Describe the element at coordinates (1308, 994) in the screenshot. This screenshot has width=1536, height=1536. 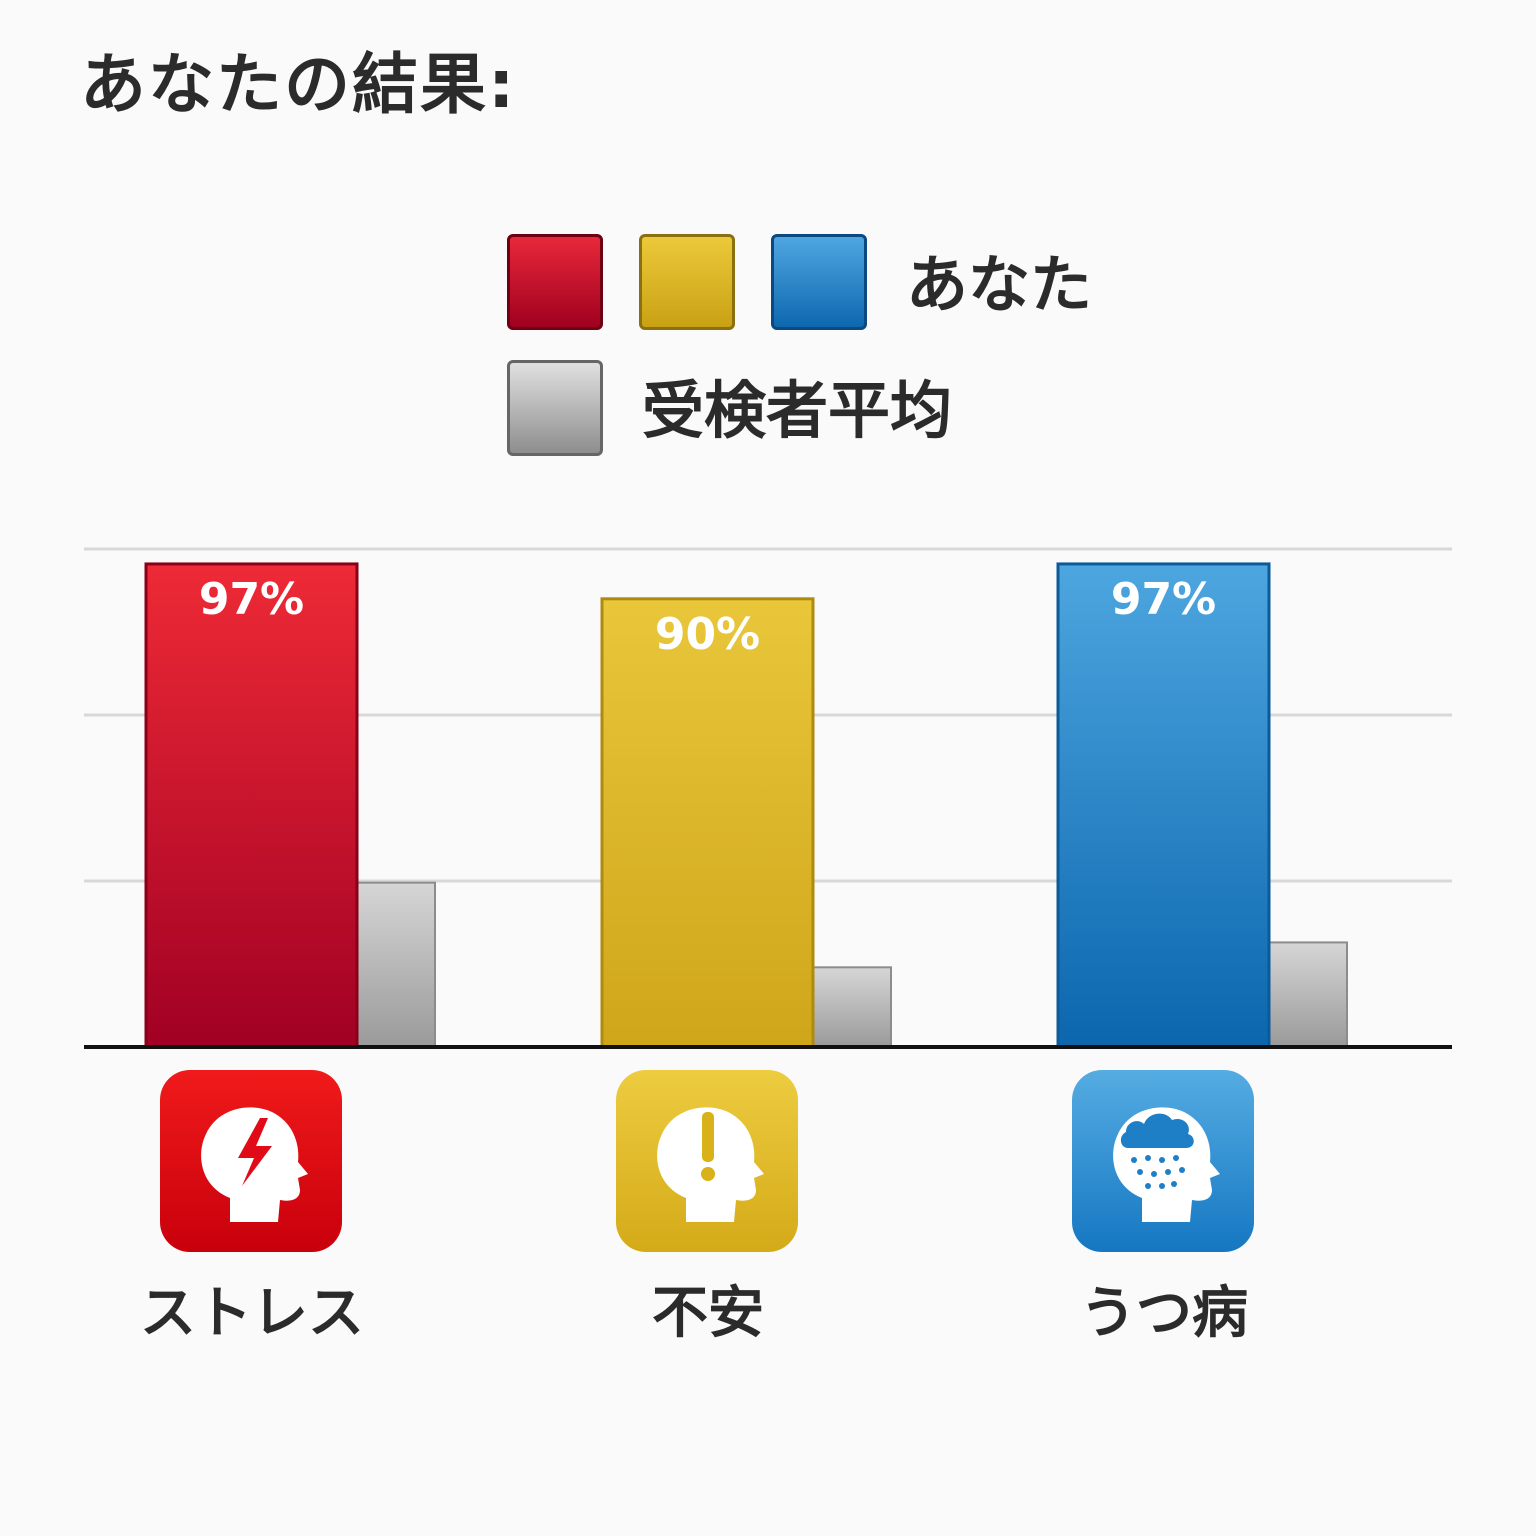
I see `bar-average-depression` at that location.